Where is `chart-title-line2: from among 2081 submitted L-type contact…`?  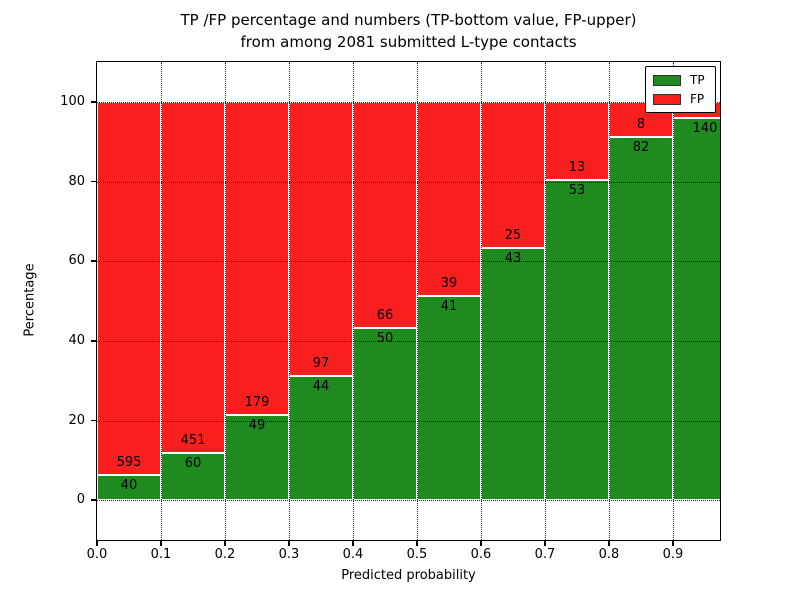 chart-title-line2: from among 2081 submitted L-type contact… is located at coordinates (408, 42).